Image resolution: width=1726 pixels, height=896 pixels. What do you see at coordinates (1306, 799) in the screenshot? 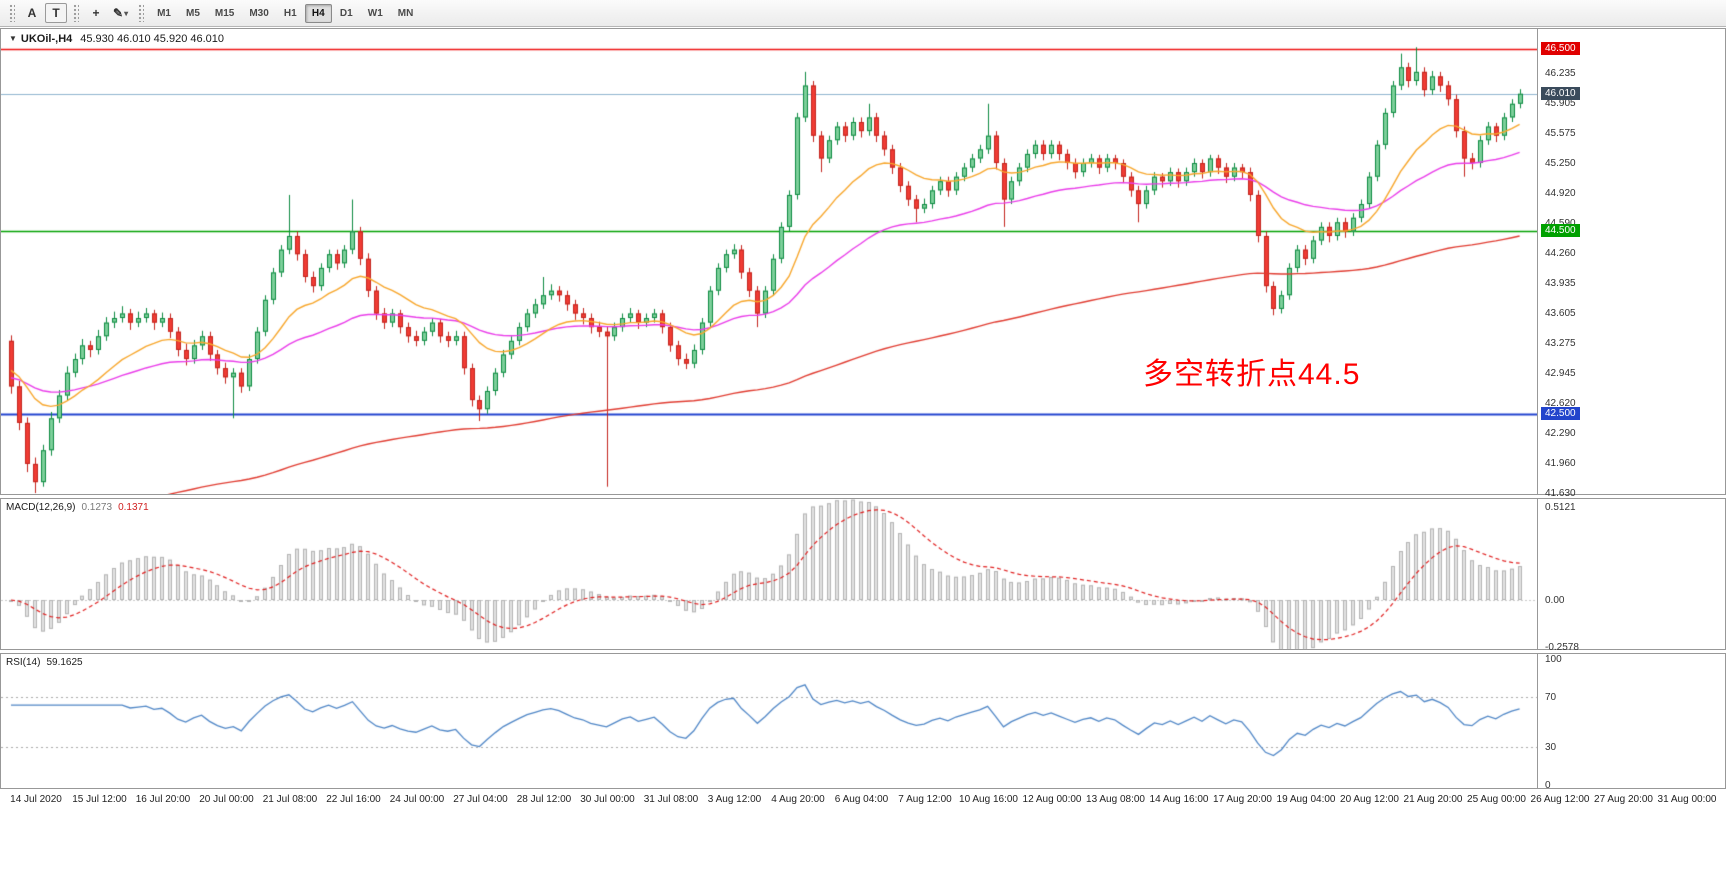
I see `time-label: 19 Aug 04:00` at bounding box center [1306, 799].